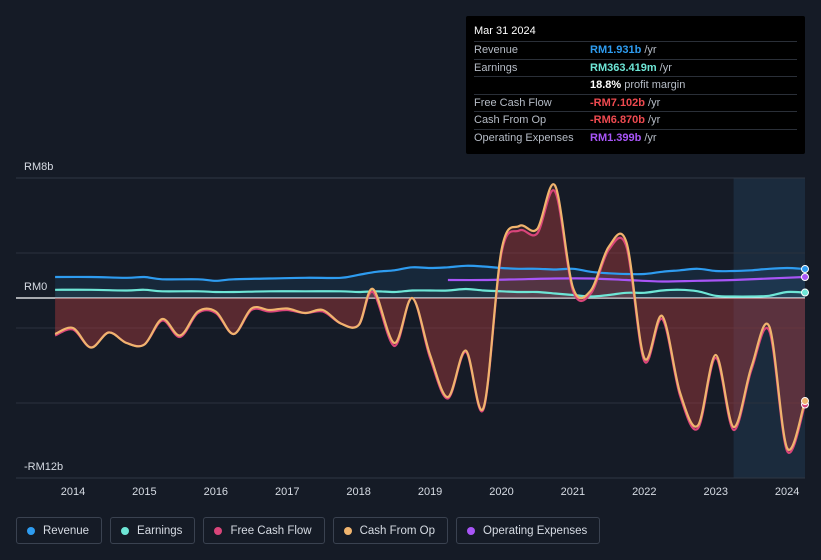 Image resolution: width=821 pixels, height=560 pixels. I want to click on tooltip-label: Revenue, so click(496, 50).